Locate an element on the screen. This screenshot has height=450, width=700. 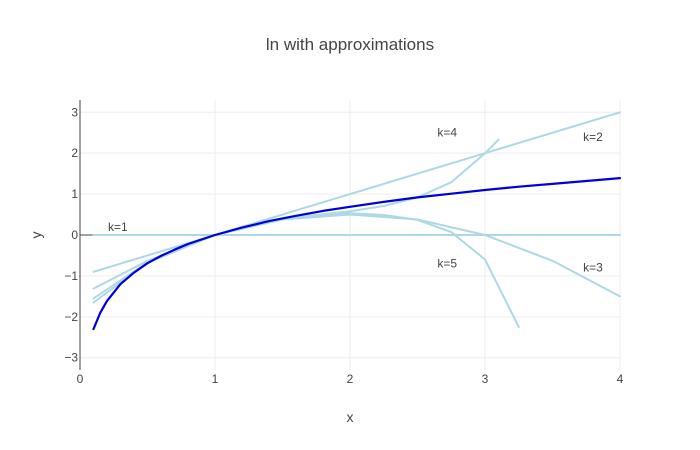
x-axis-title: x is located at coordinates (350, 417).